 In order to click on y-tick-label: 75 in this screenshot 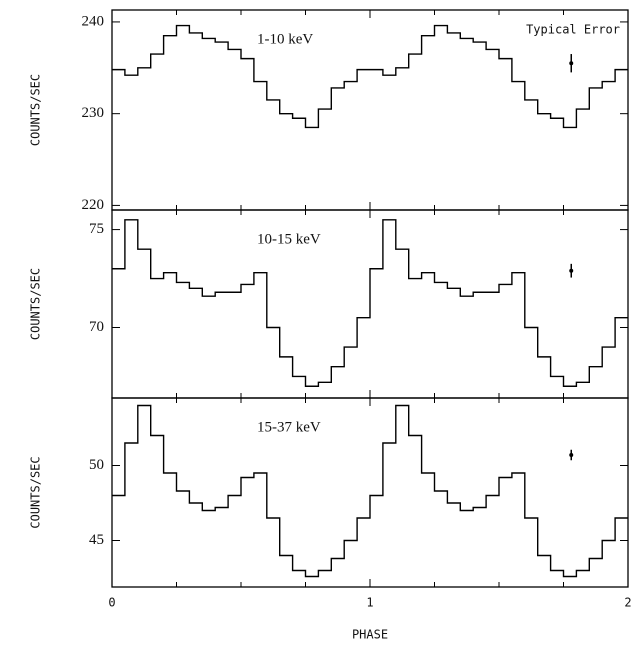, I will do `click(96, 229)`.